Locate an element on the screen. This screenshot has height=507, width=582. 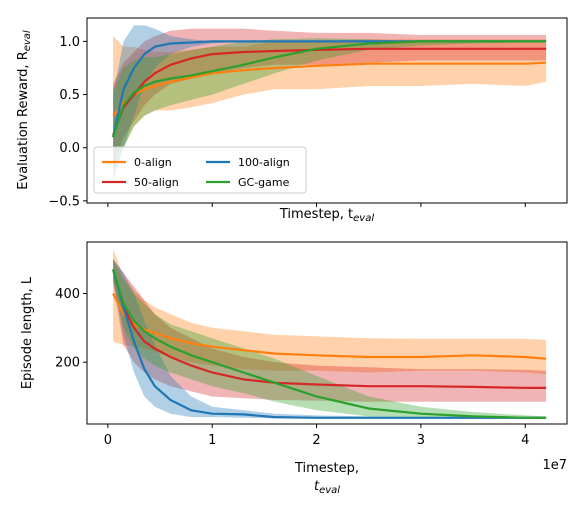
x-tick-label: 4 is located at coordinates (525, 440).